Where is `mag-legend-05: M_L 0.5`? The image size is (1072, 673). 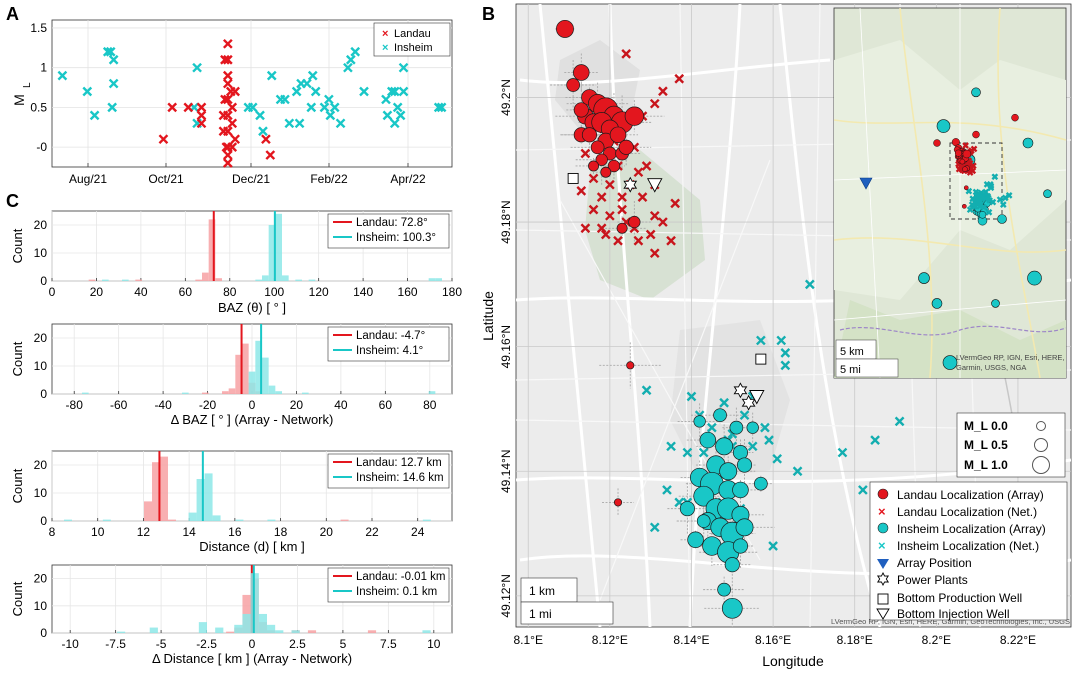
mag-legend-05: M_L 0.5 is located at coordinates (986, 445).